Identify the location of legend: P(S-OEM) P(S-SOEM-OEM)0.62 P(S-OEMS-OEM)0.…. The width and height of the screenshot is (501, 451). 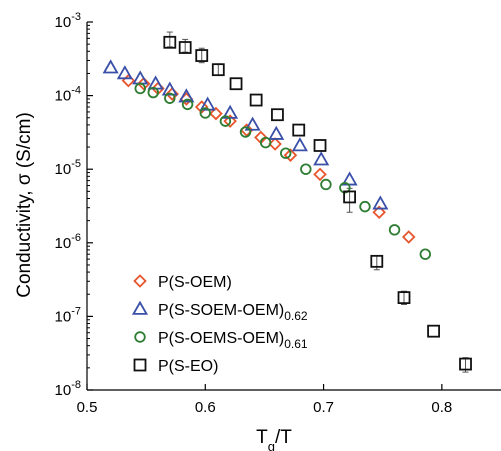
(219, 324).